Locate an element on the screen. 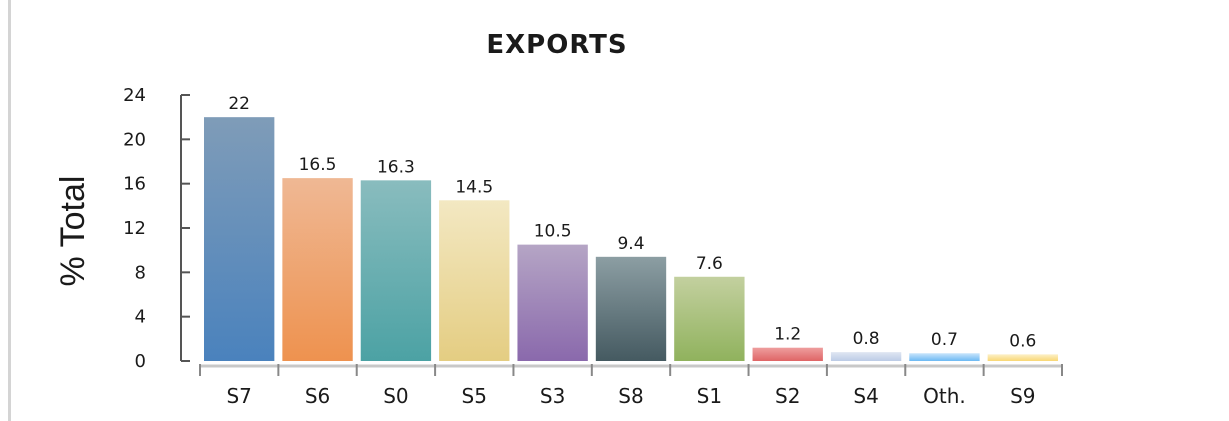  bar-s5 is located at coordinates (474, 280).